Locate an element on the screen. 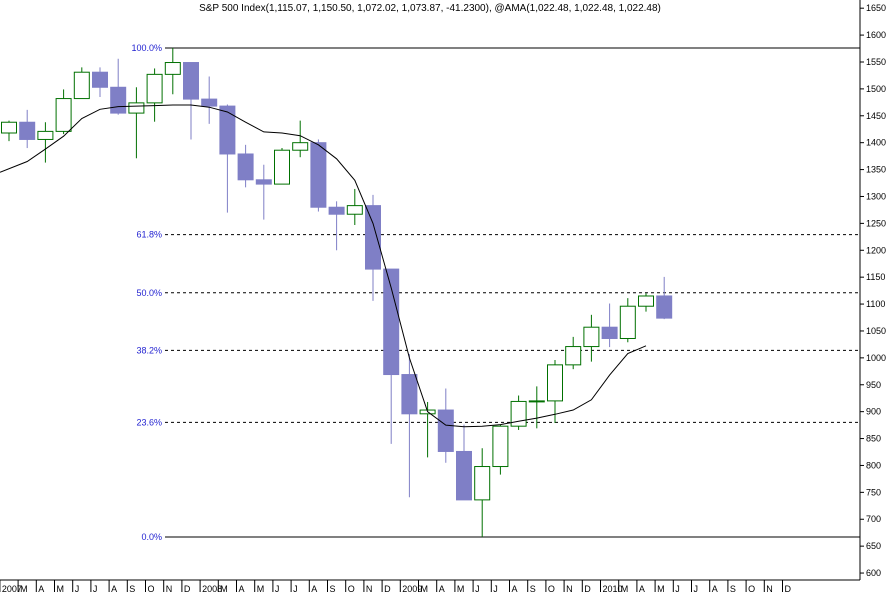 The width and height of the screenshot is (896, 602). fib-label: 38.2% is located at coordinates (149, 350).